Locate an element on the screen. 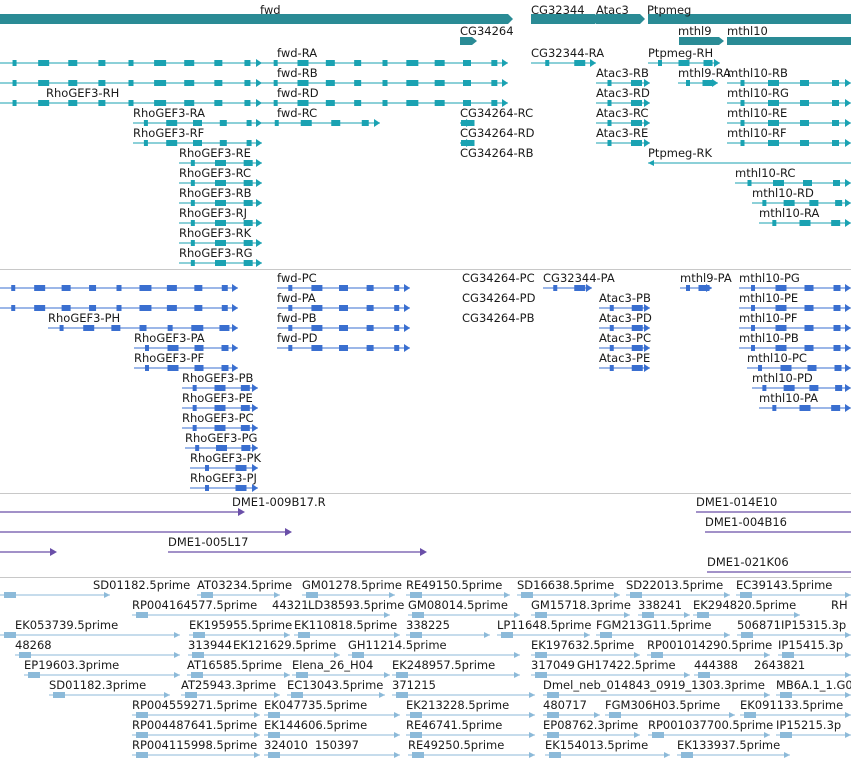 The height and width of the screenshot is (761, 851). est-track-label: 2643821 is located at coordinates (780, 665).